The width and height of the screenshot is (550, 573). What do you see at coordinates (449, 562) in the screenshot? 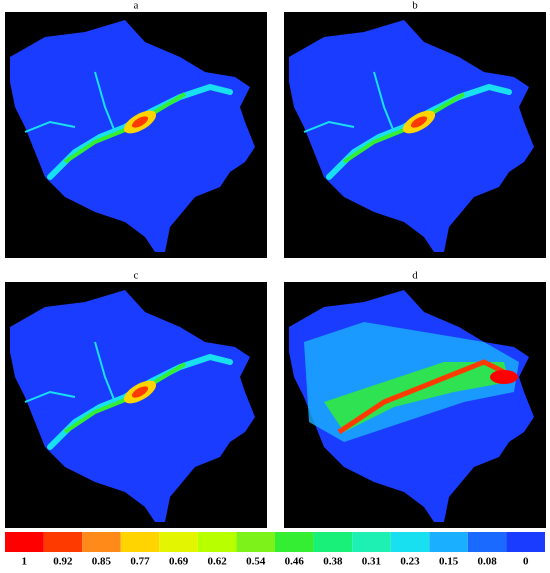
I see `colorbar-label: 0.15` at bounding box center [449, 562].